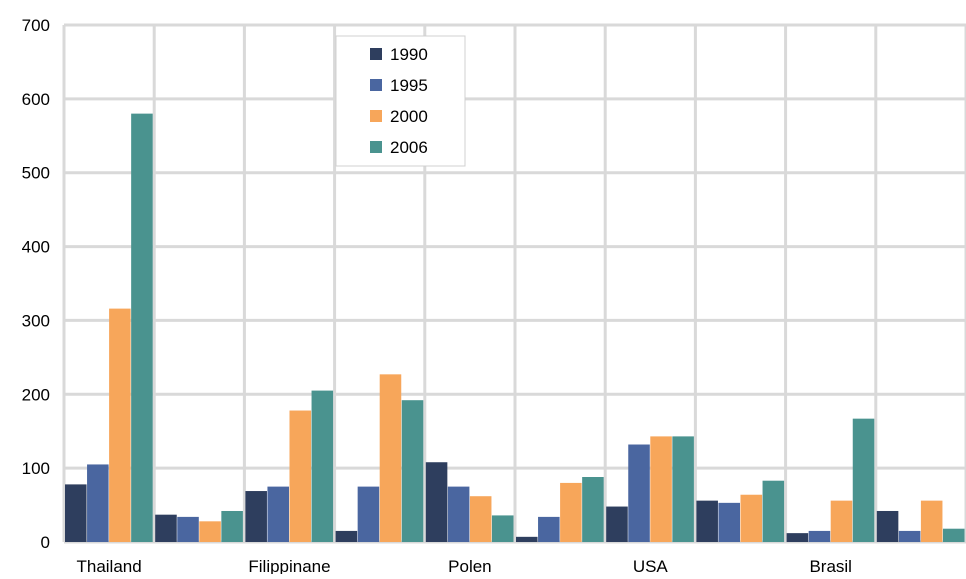  What do you see at coordinates (409, 147) in the screenshot?
I see `legend-label: 2006` at bounding box center [409, 147].